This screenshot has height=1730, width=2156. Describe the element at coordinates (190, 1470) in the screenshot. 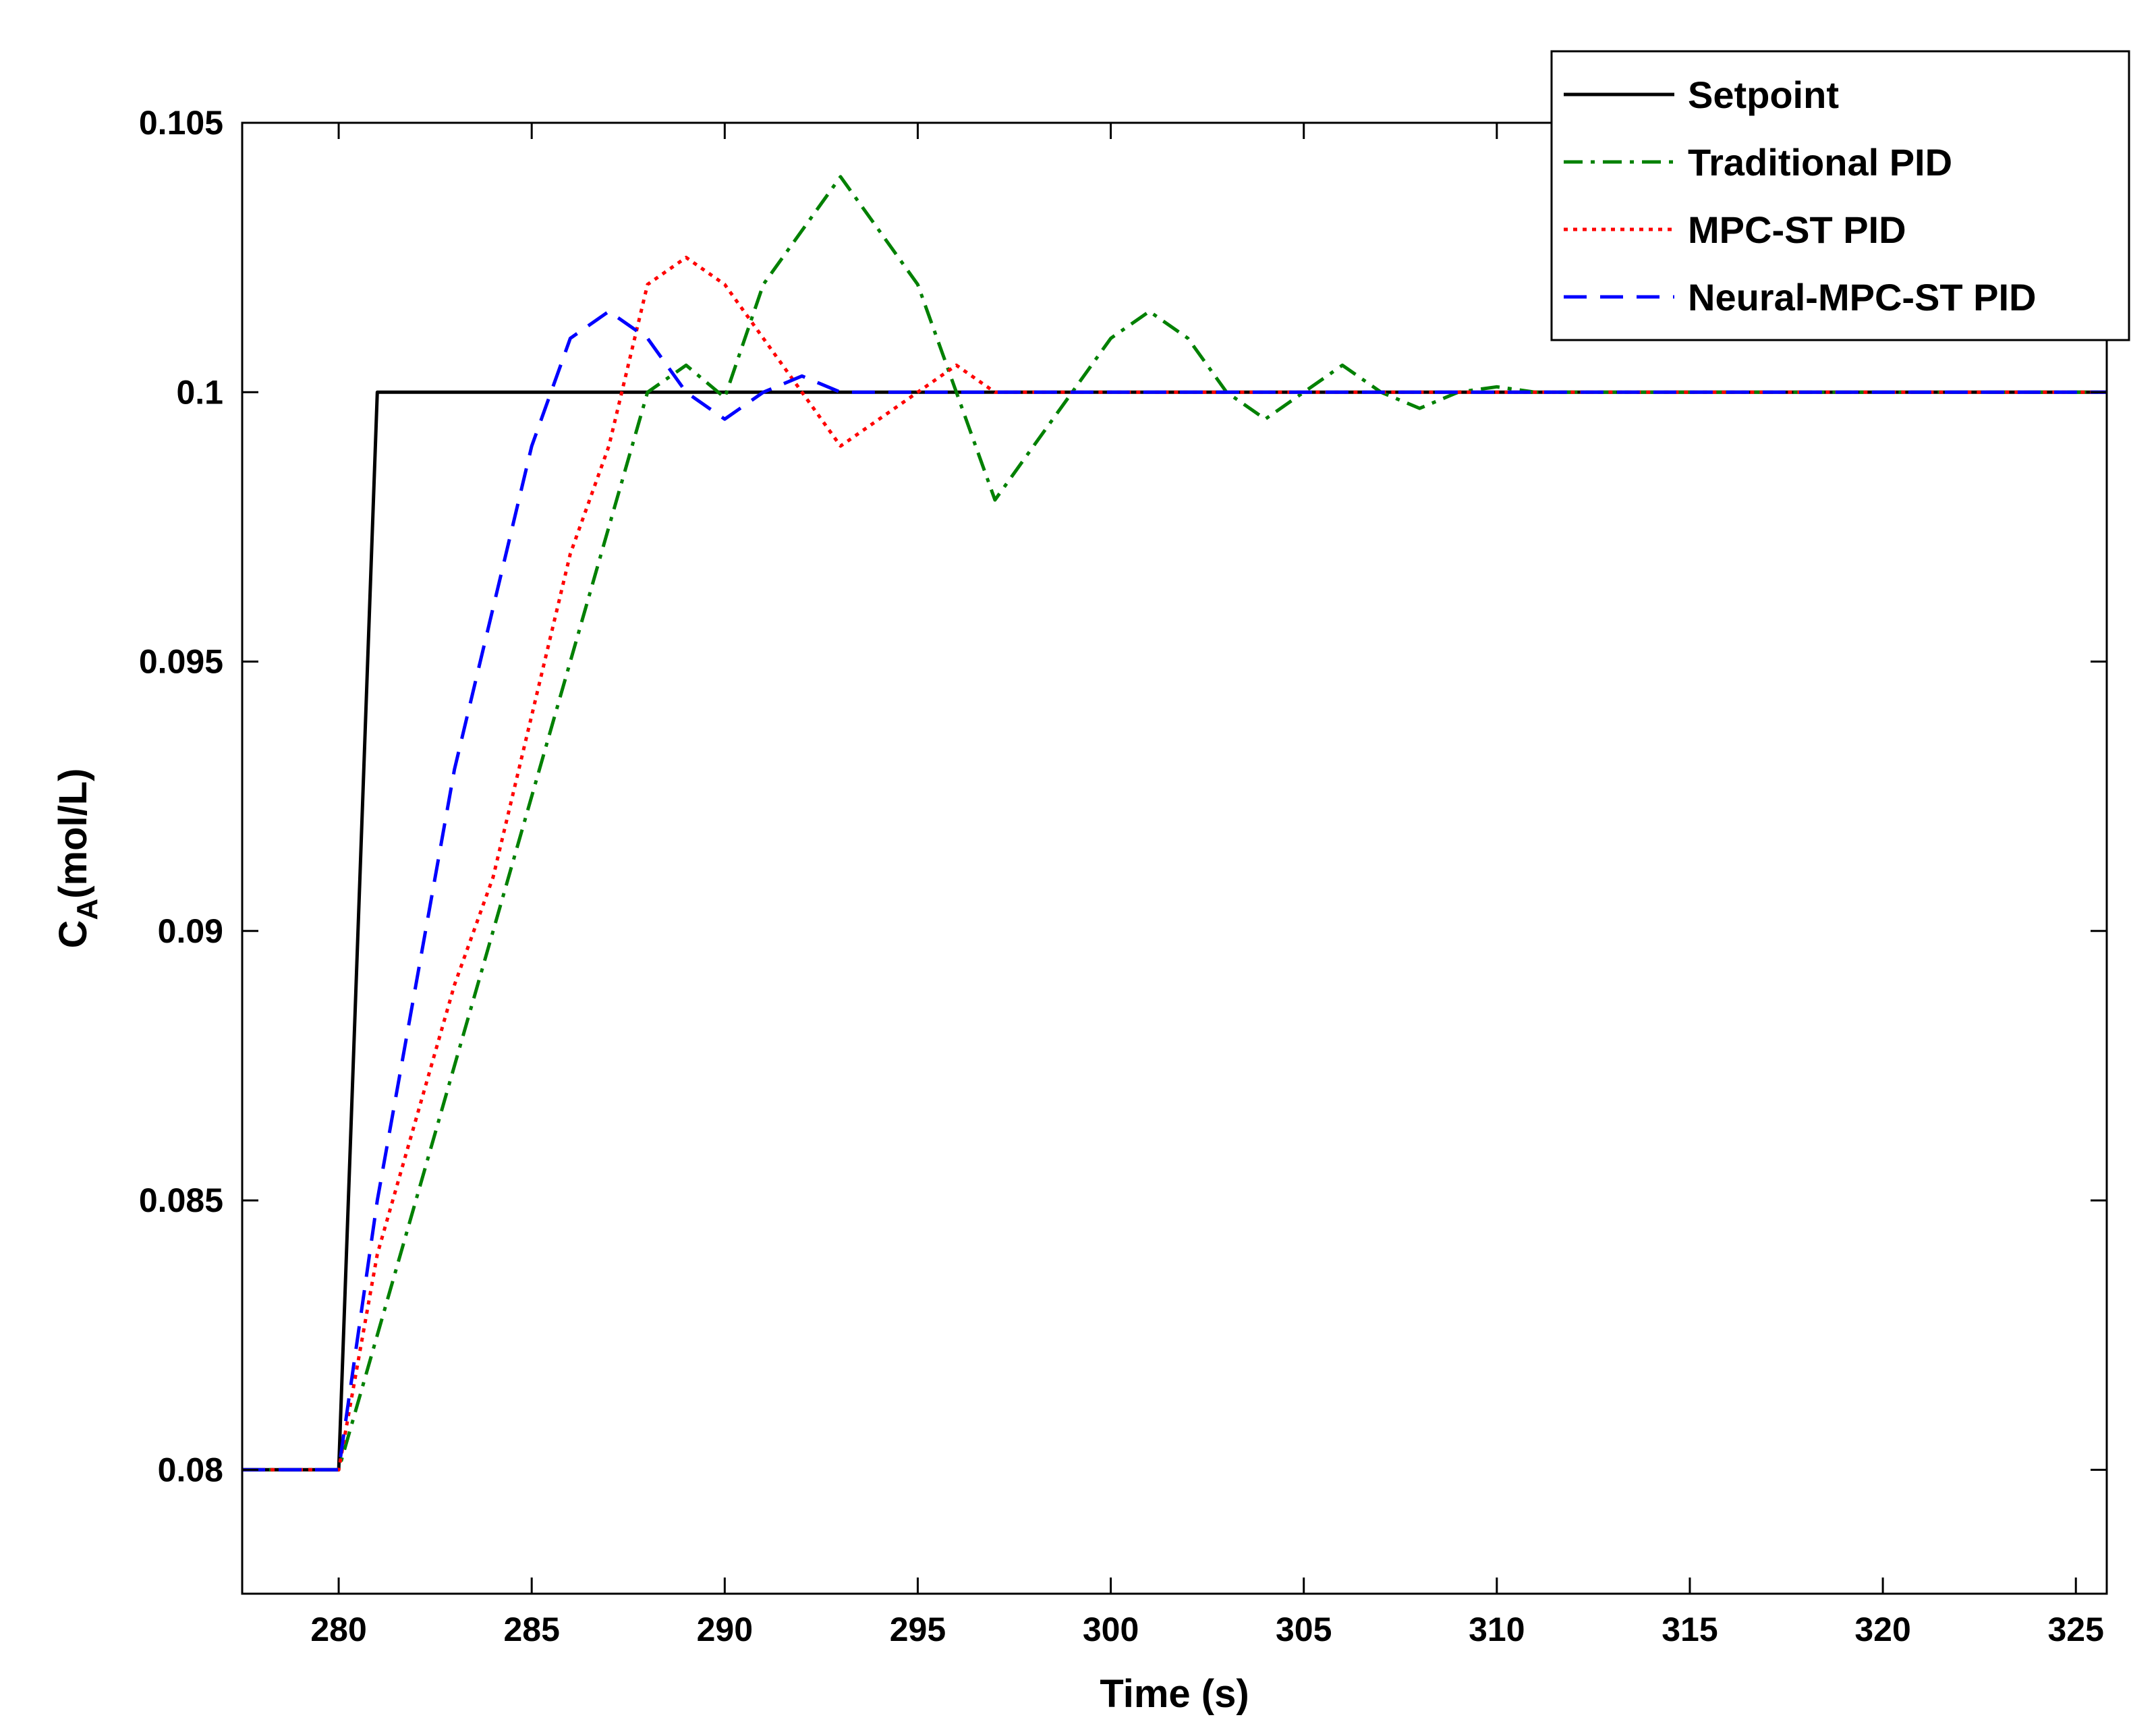

I see `y-tick-label: 0.08` at that location.